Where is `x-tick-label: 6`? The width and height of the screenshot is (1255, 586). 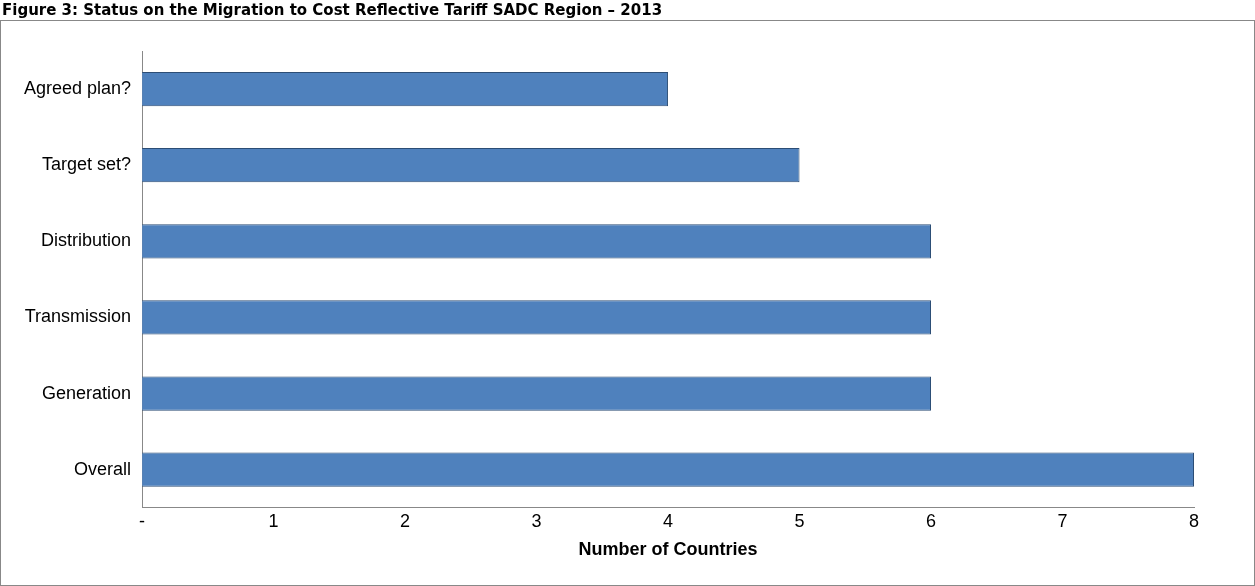
x-tick-label: 6 is located at coordinates (931, 520).